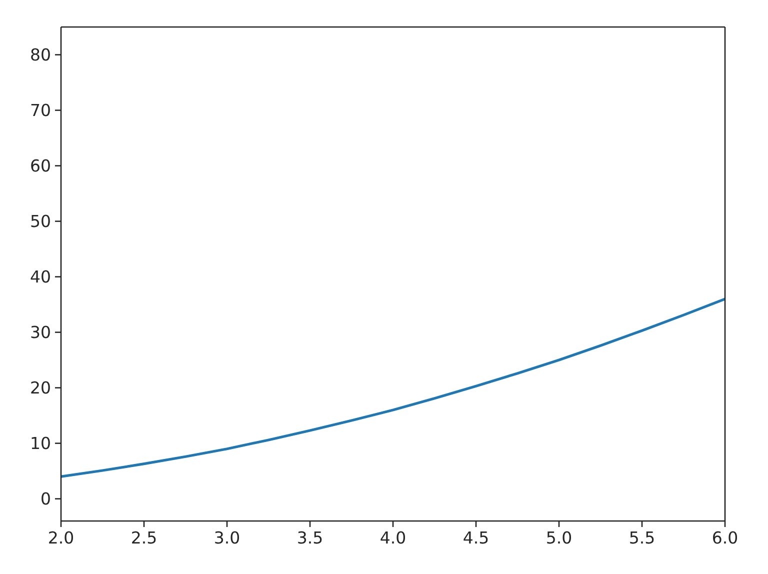  What do you see at coordinates (40, 166) in the screenshot?
I see `y-tick-label: 60` at bounding box center [40, 166].